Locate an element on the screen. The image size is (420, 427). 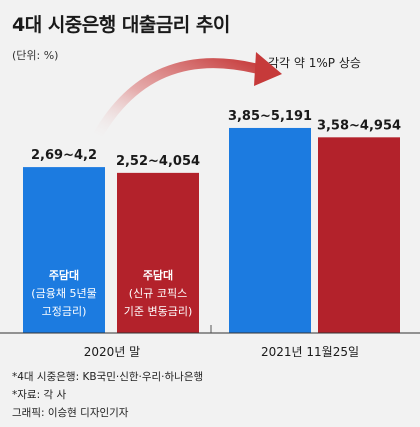
footnote-credit: 그래픽: 이승현 디자인기자 is located at coordinates (70, 413).